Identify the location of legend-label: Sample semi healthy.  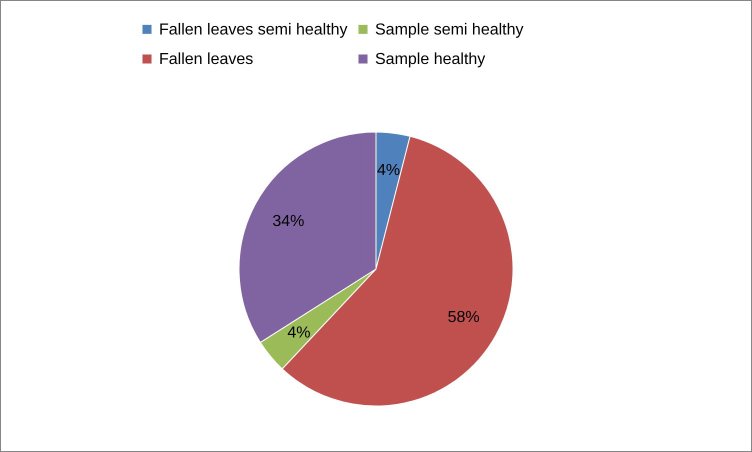
(449, 29).